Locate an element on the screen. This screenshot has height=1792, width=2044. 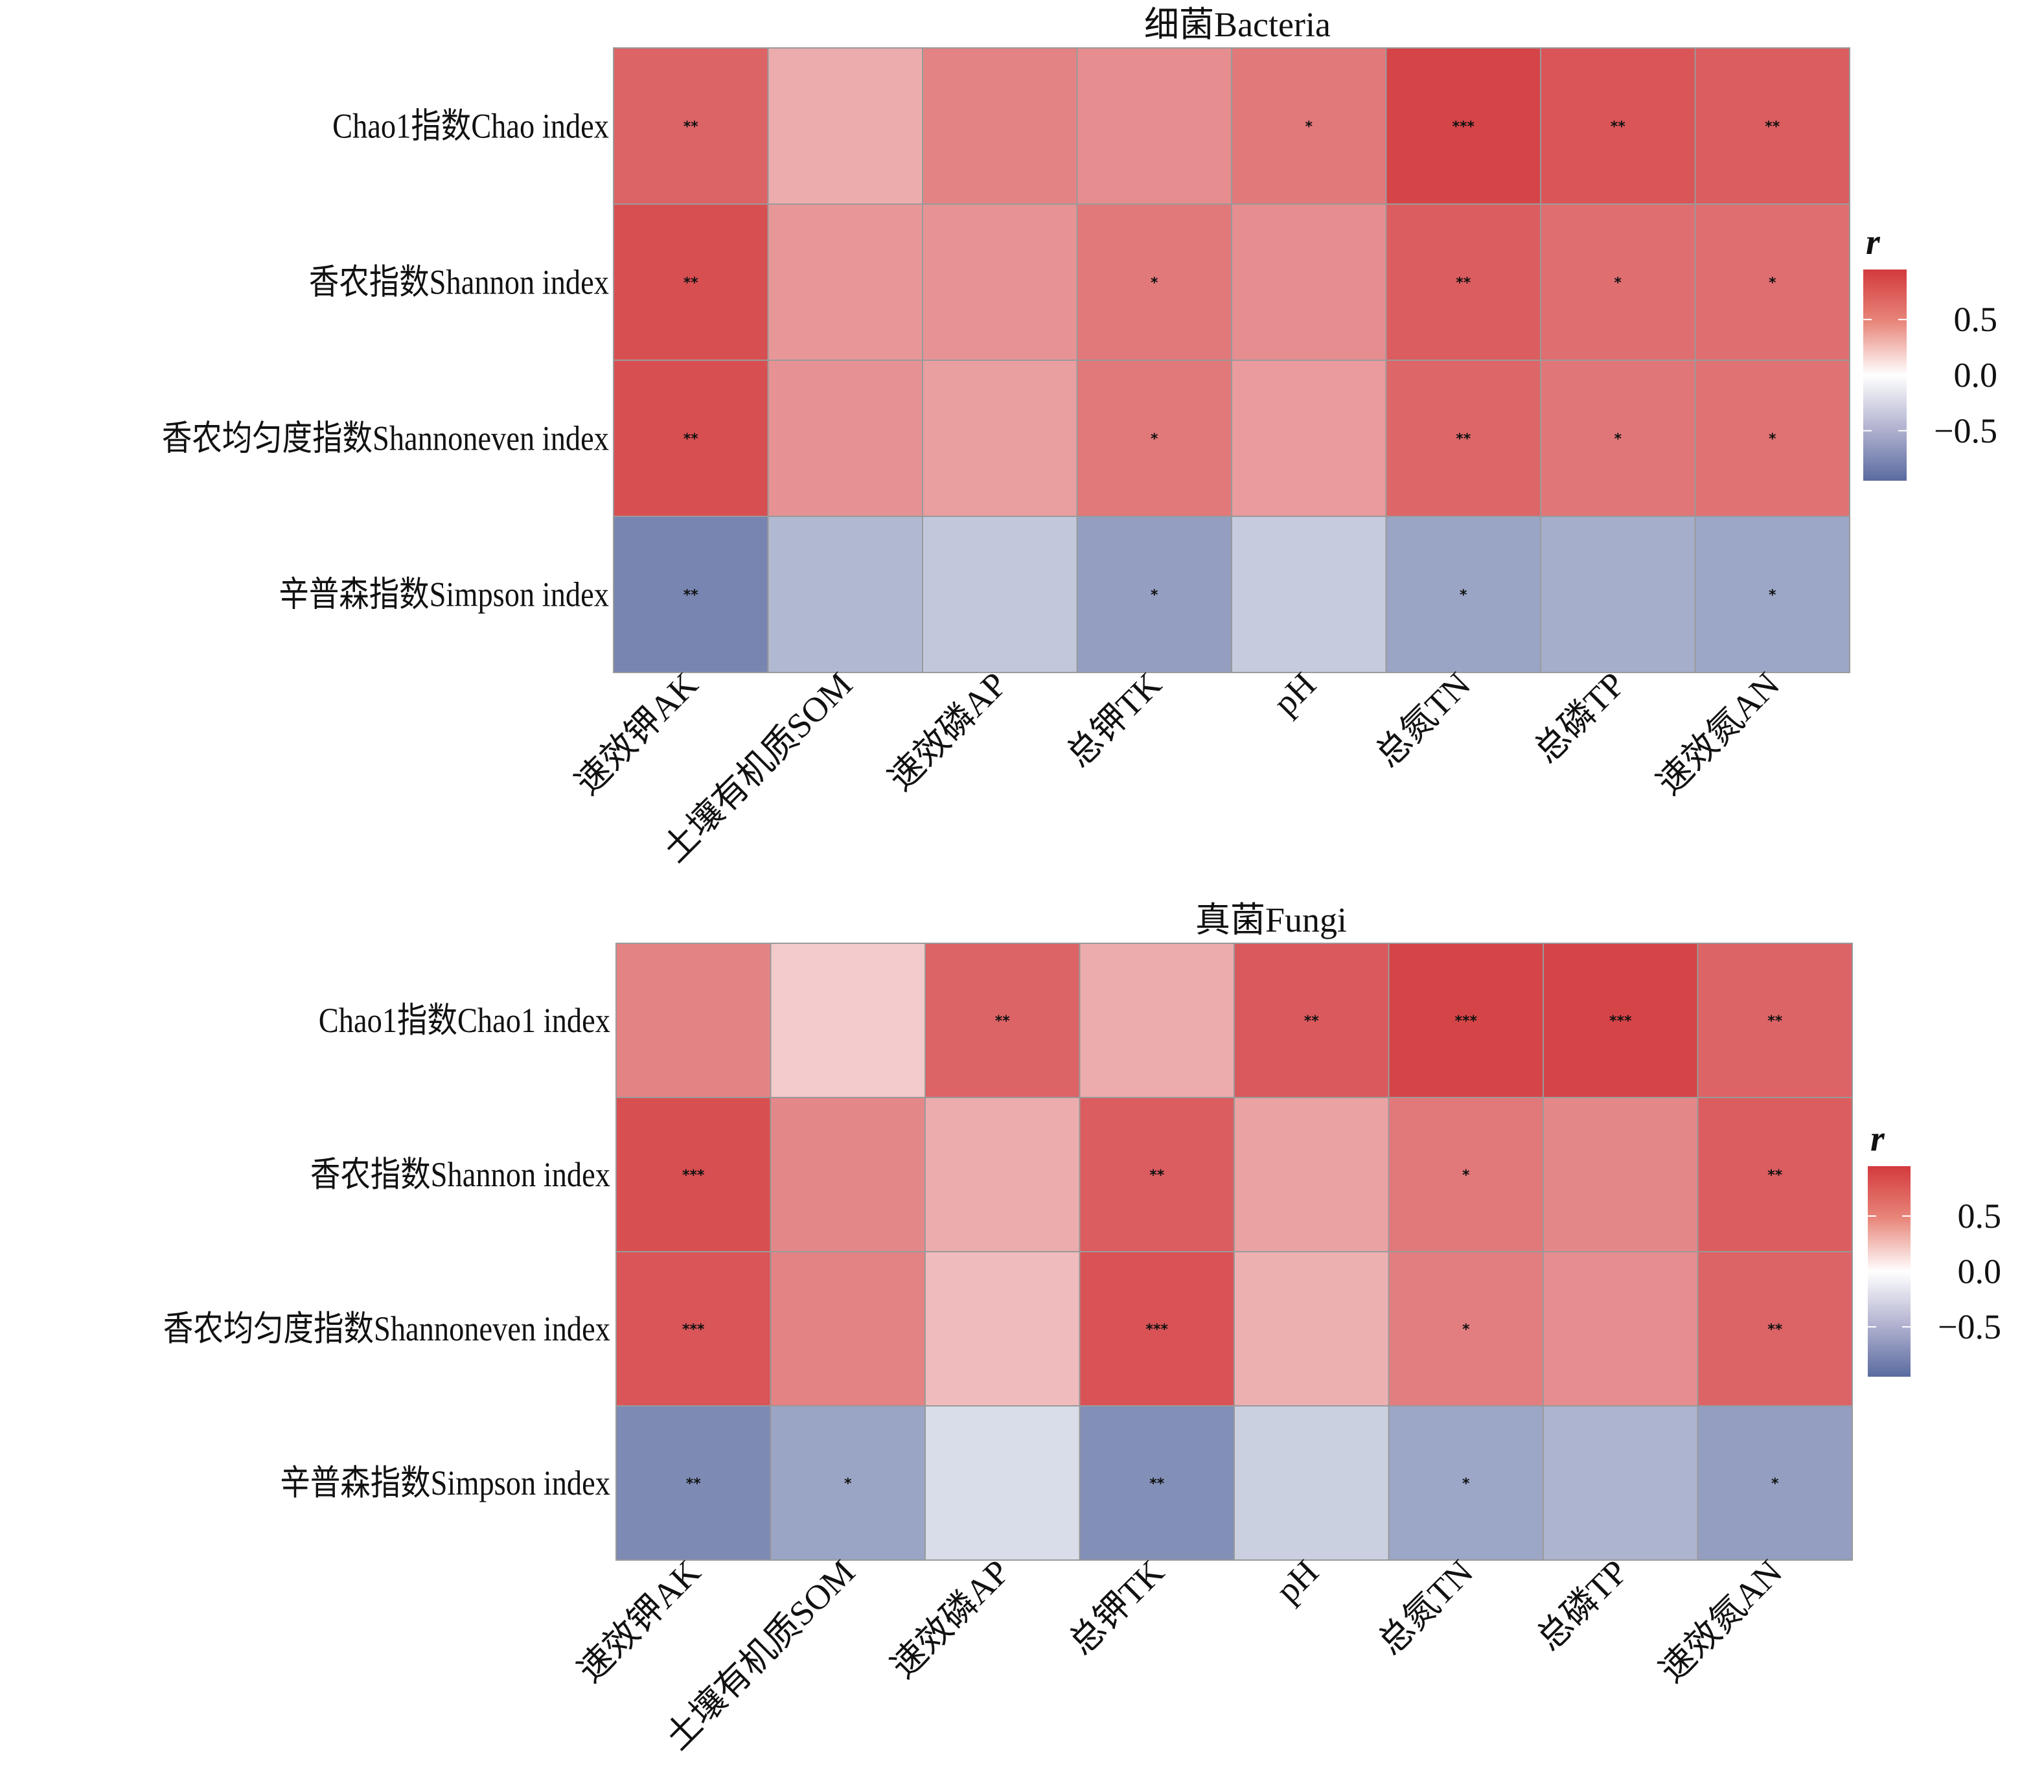
row-label: 香农均匀度指数Shannoneven index is located at coordinates (386, 439).